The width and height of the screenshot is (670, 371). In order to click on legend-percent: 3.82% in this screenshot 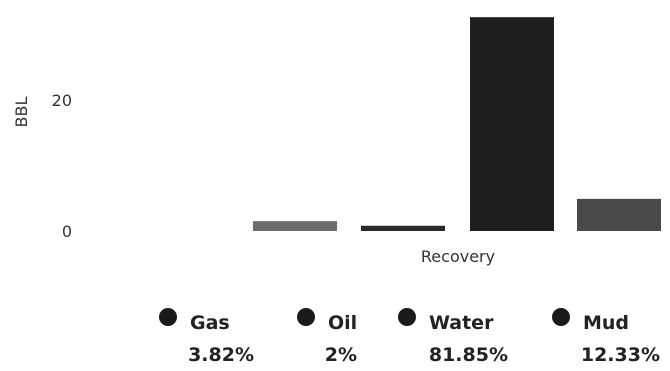, I will do `click(221, 355)`.